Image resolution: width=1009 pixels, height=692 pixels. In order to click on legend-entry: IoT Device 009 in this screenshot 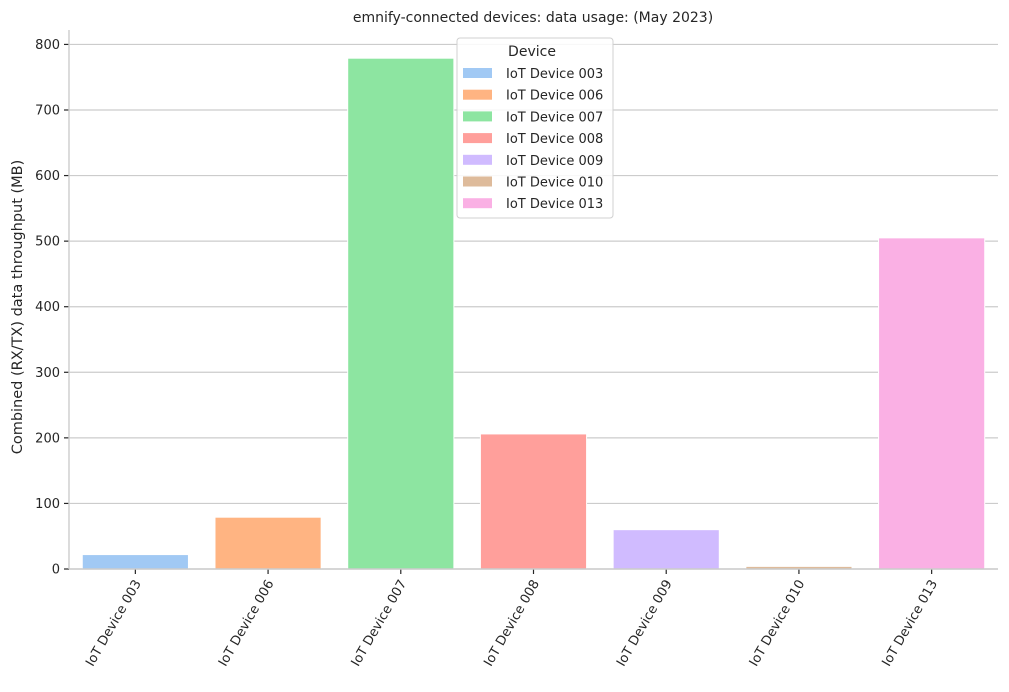, I will do `click(554, 161)`.